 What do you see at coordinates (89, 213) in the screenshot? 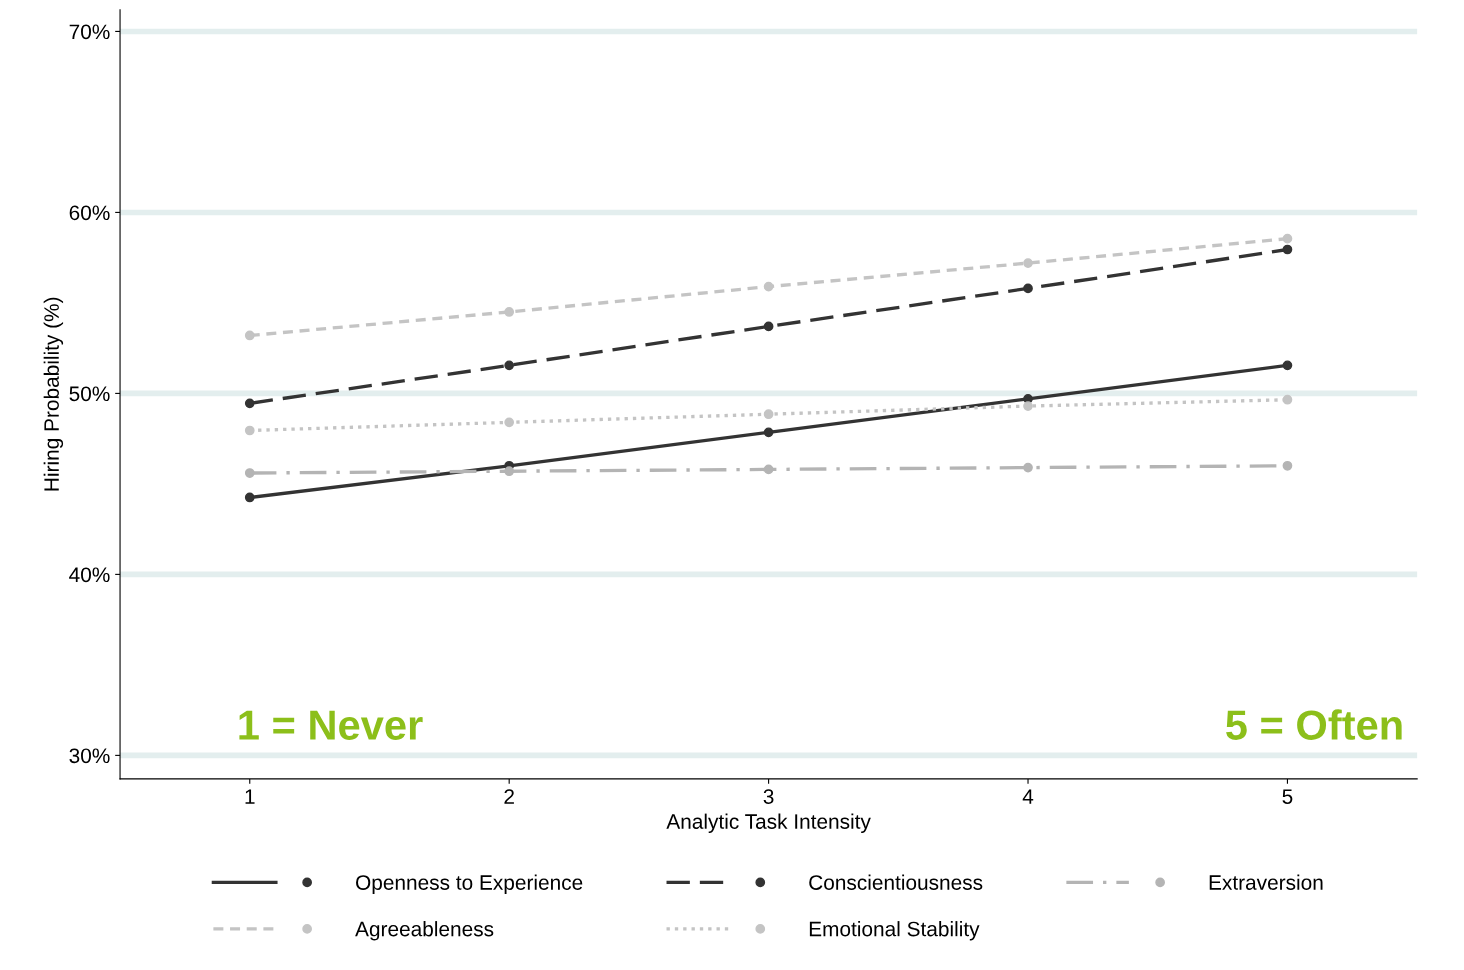
I see `y-tick-label: 60%` at bounding box center [89, 213].